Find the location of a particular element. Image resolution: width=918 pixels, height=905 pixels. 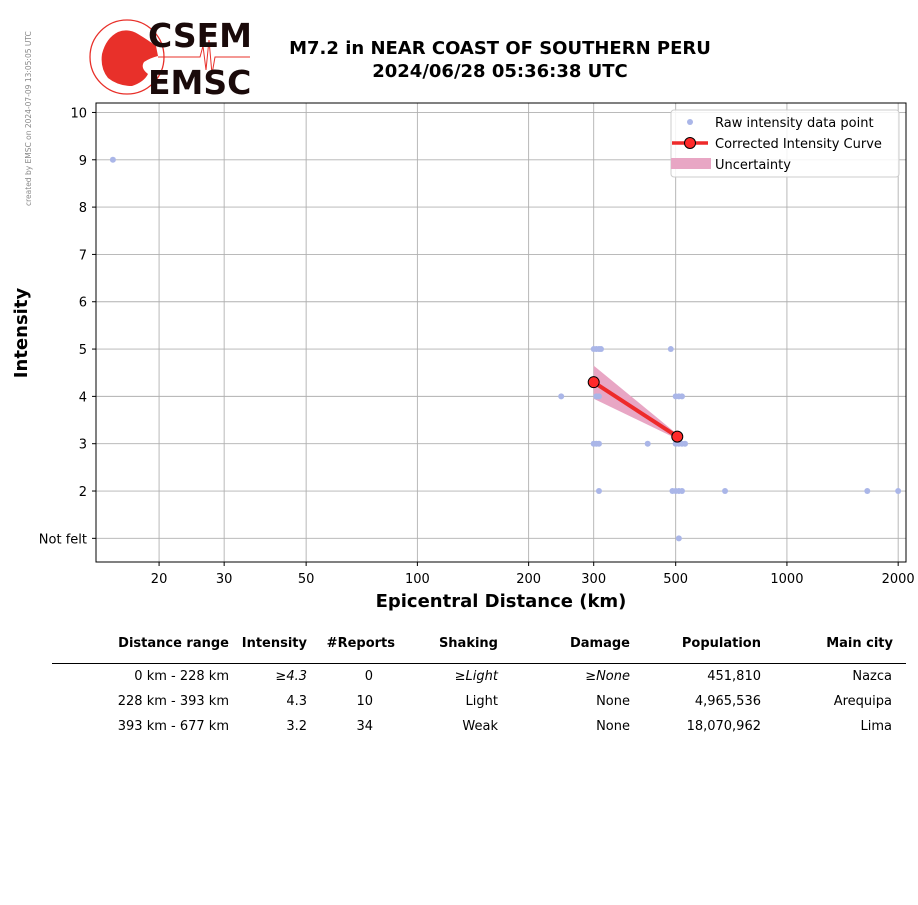

row2-reports: 10 is located at coordinates (364, 701).